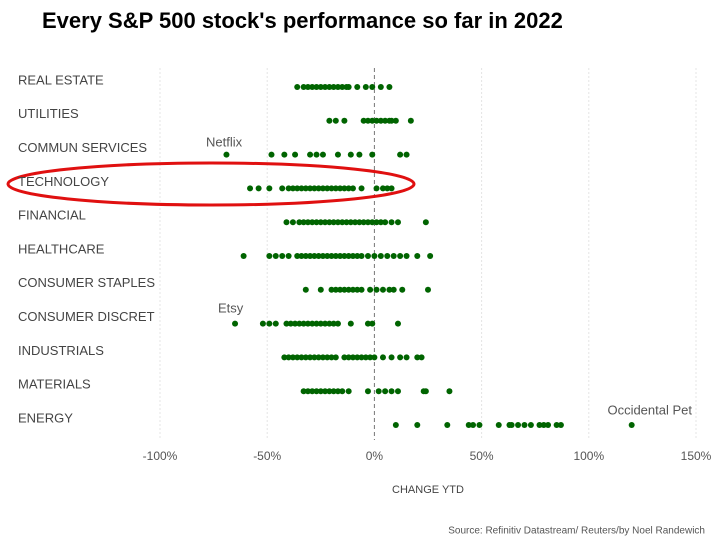  Describe the element at coordinates (61, 248) in the screenshot. I see `category-label: HEALTHCARE` at that location.